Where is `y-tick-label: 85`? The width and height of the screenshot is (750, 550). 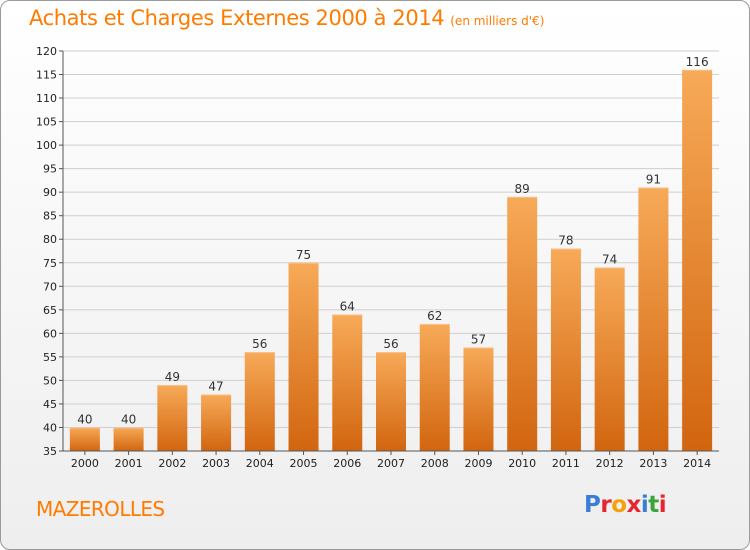 y-tick-label: 85 is located at coordinates (50, 216).